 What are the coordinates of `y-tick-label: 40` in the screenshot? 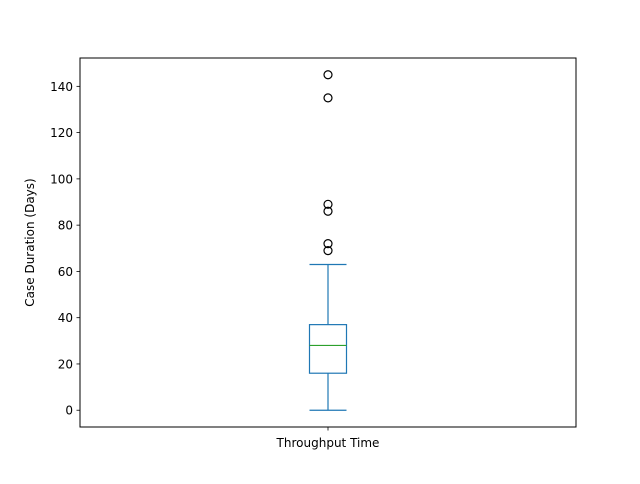 It's located at (65, 318).